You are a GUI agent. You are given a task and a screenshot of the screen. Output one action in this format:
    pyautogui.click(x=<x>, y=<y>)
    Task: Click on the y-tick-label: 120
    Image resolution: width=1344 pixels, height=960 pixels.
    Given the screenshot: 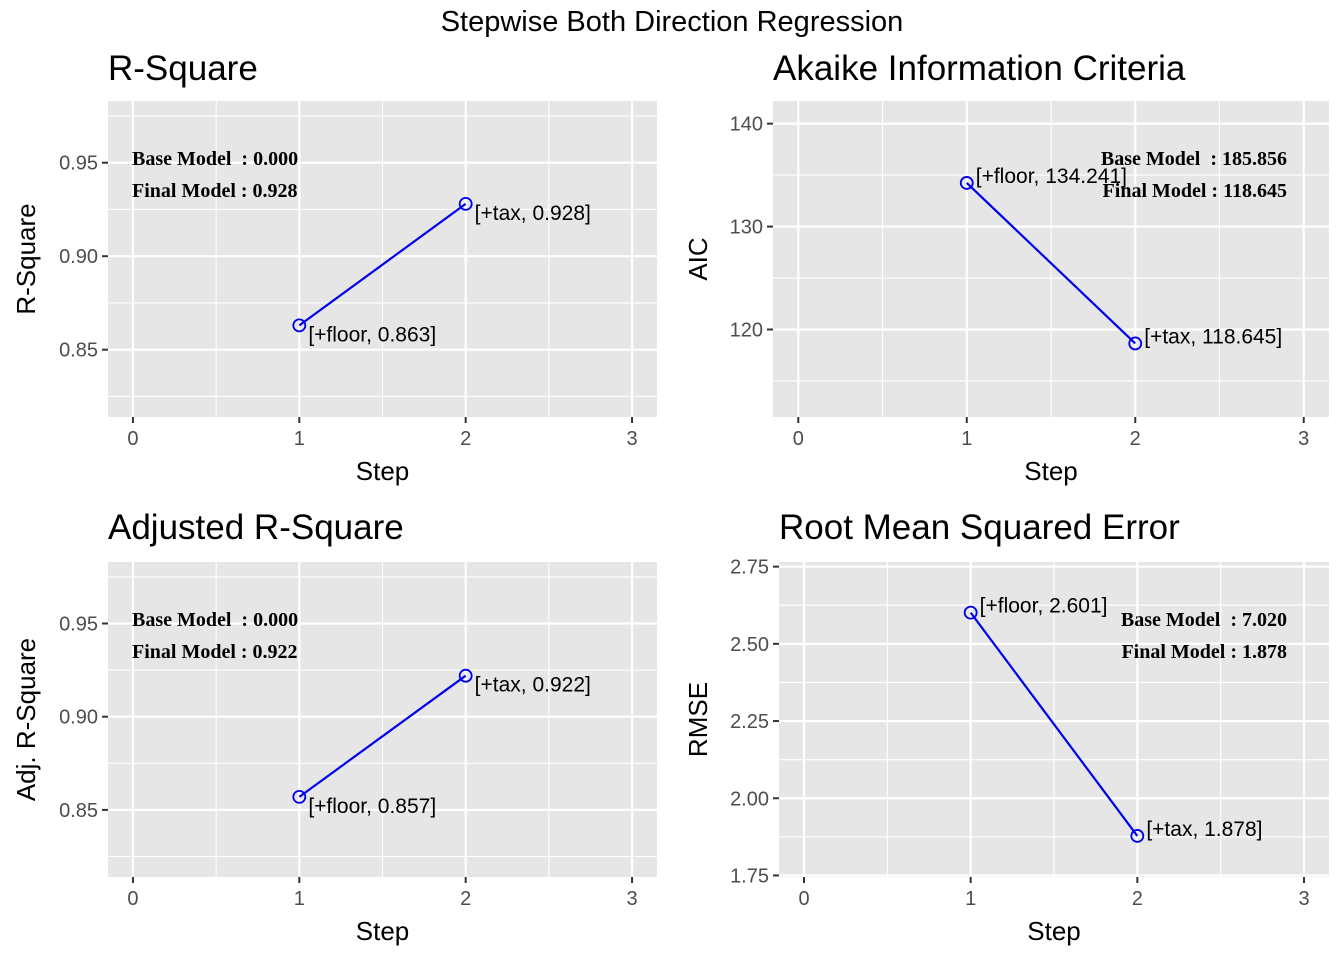 What is the action you would take?
    pyautogui.click(x=746, y=331)
    